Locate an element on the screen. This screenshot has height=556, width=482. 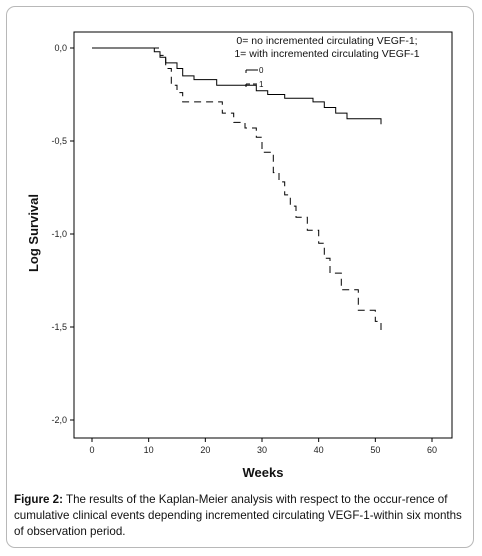
x-axis-title: Weeks is located at coordinates (263, 472).